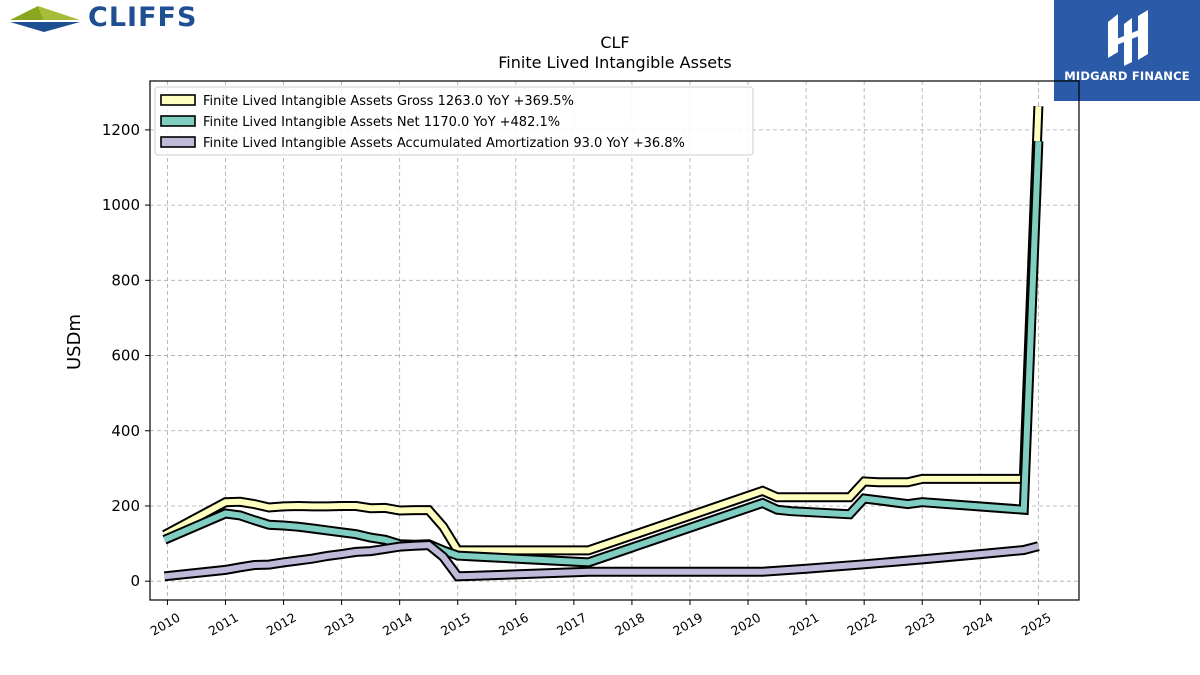  What do you see at coordinates (45, 19) in the screenshot?
I see `company-logo-mark-icon` at bounding box center [45, 19].